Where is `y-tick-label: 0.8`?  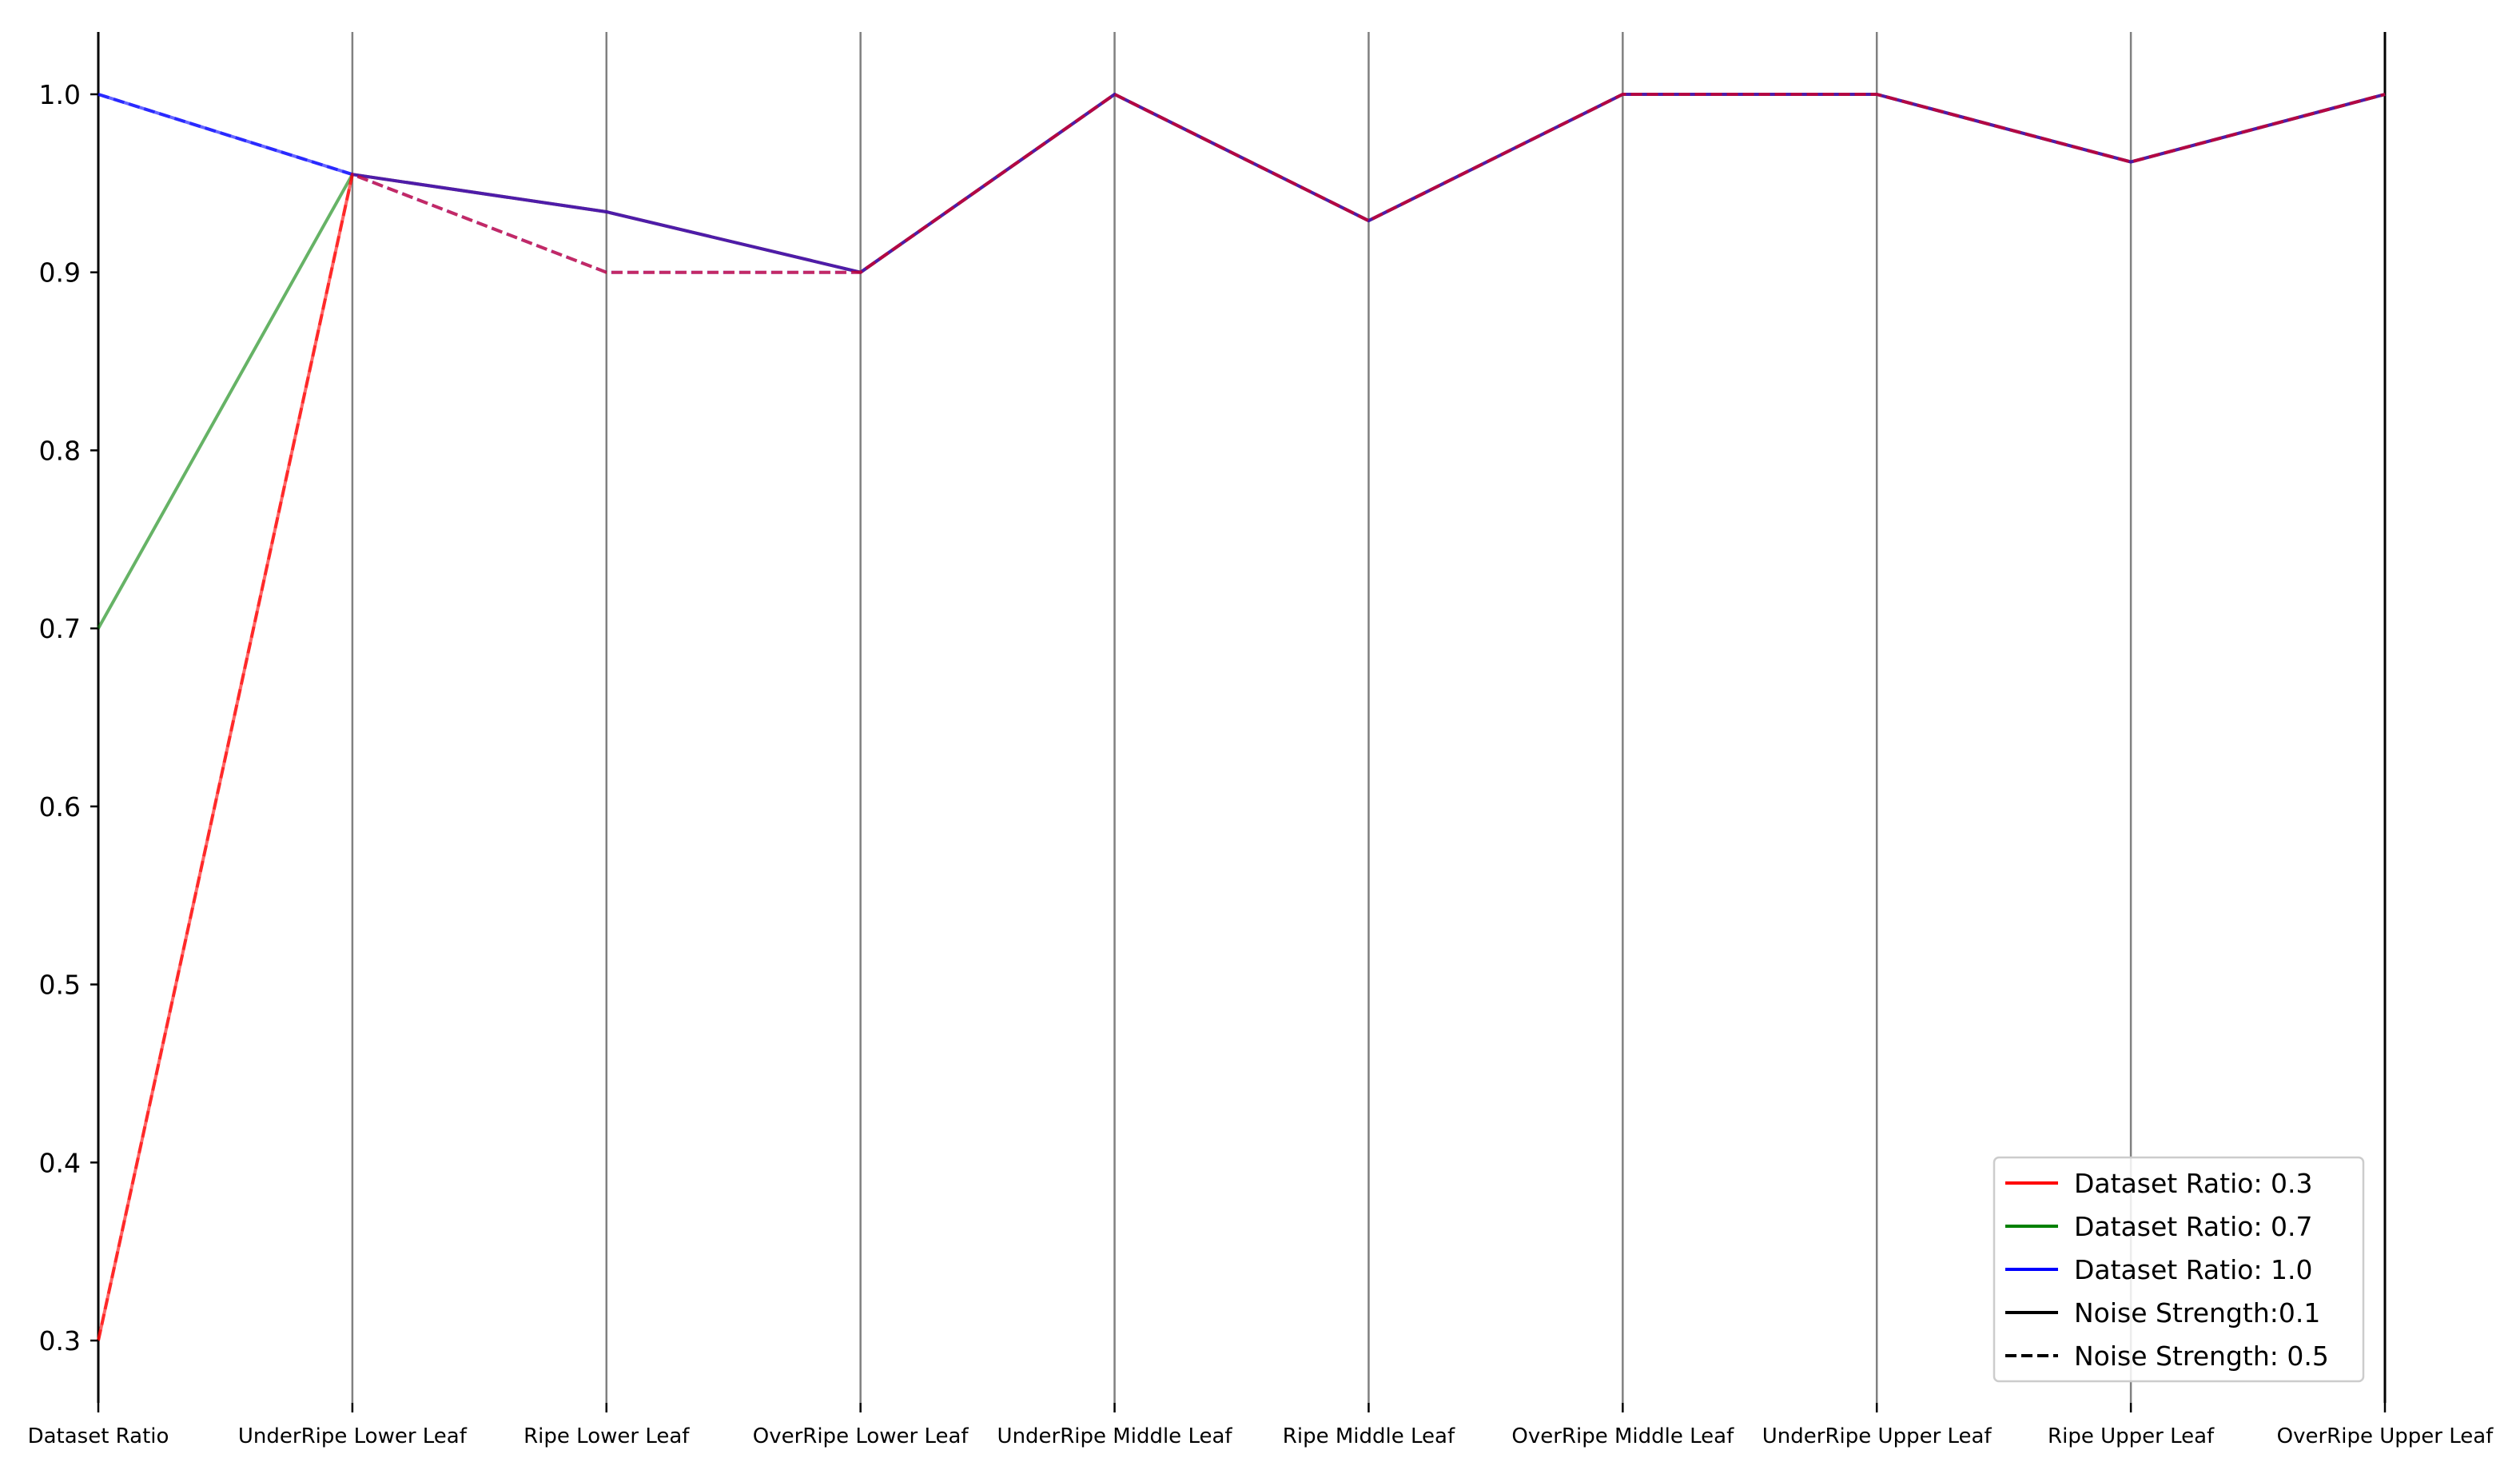
y-tick-label: 0.8 is located at coordinates (60, 451).